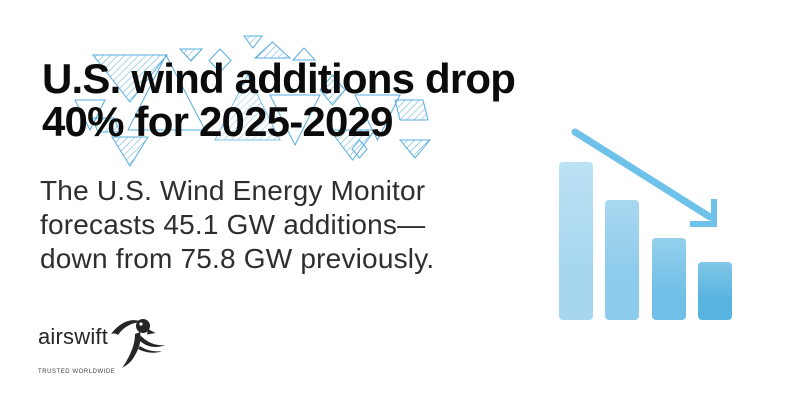  I want to click on triangle-pattern-decoration, so click(253, 101).